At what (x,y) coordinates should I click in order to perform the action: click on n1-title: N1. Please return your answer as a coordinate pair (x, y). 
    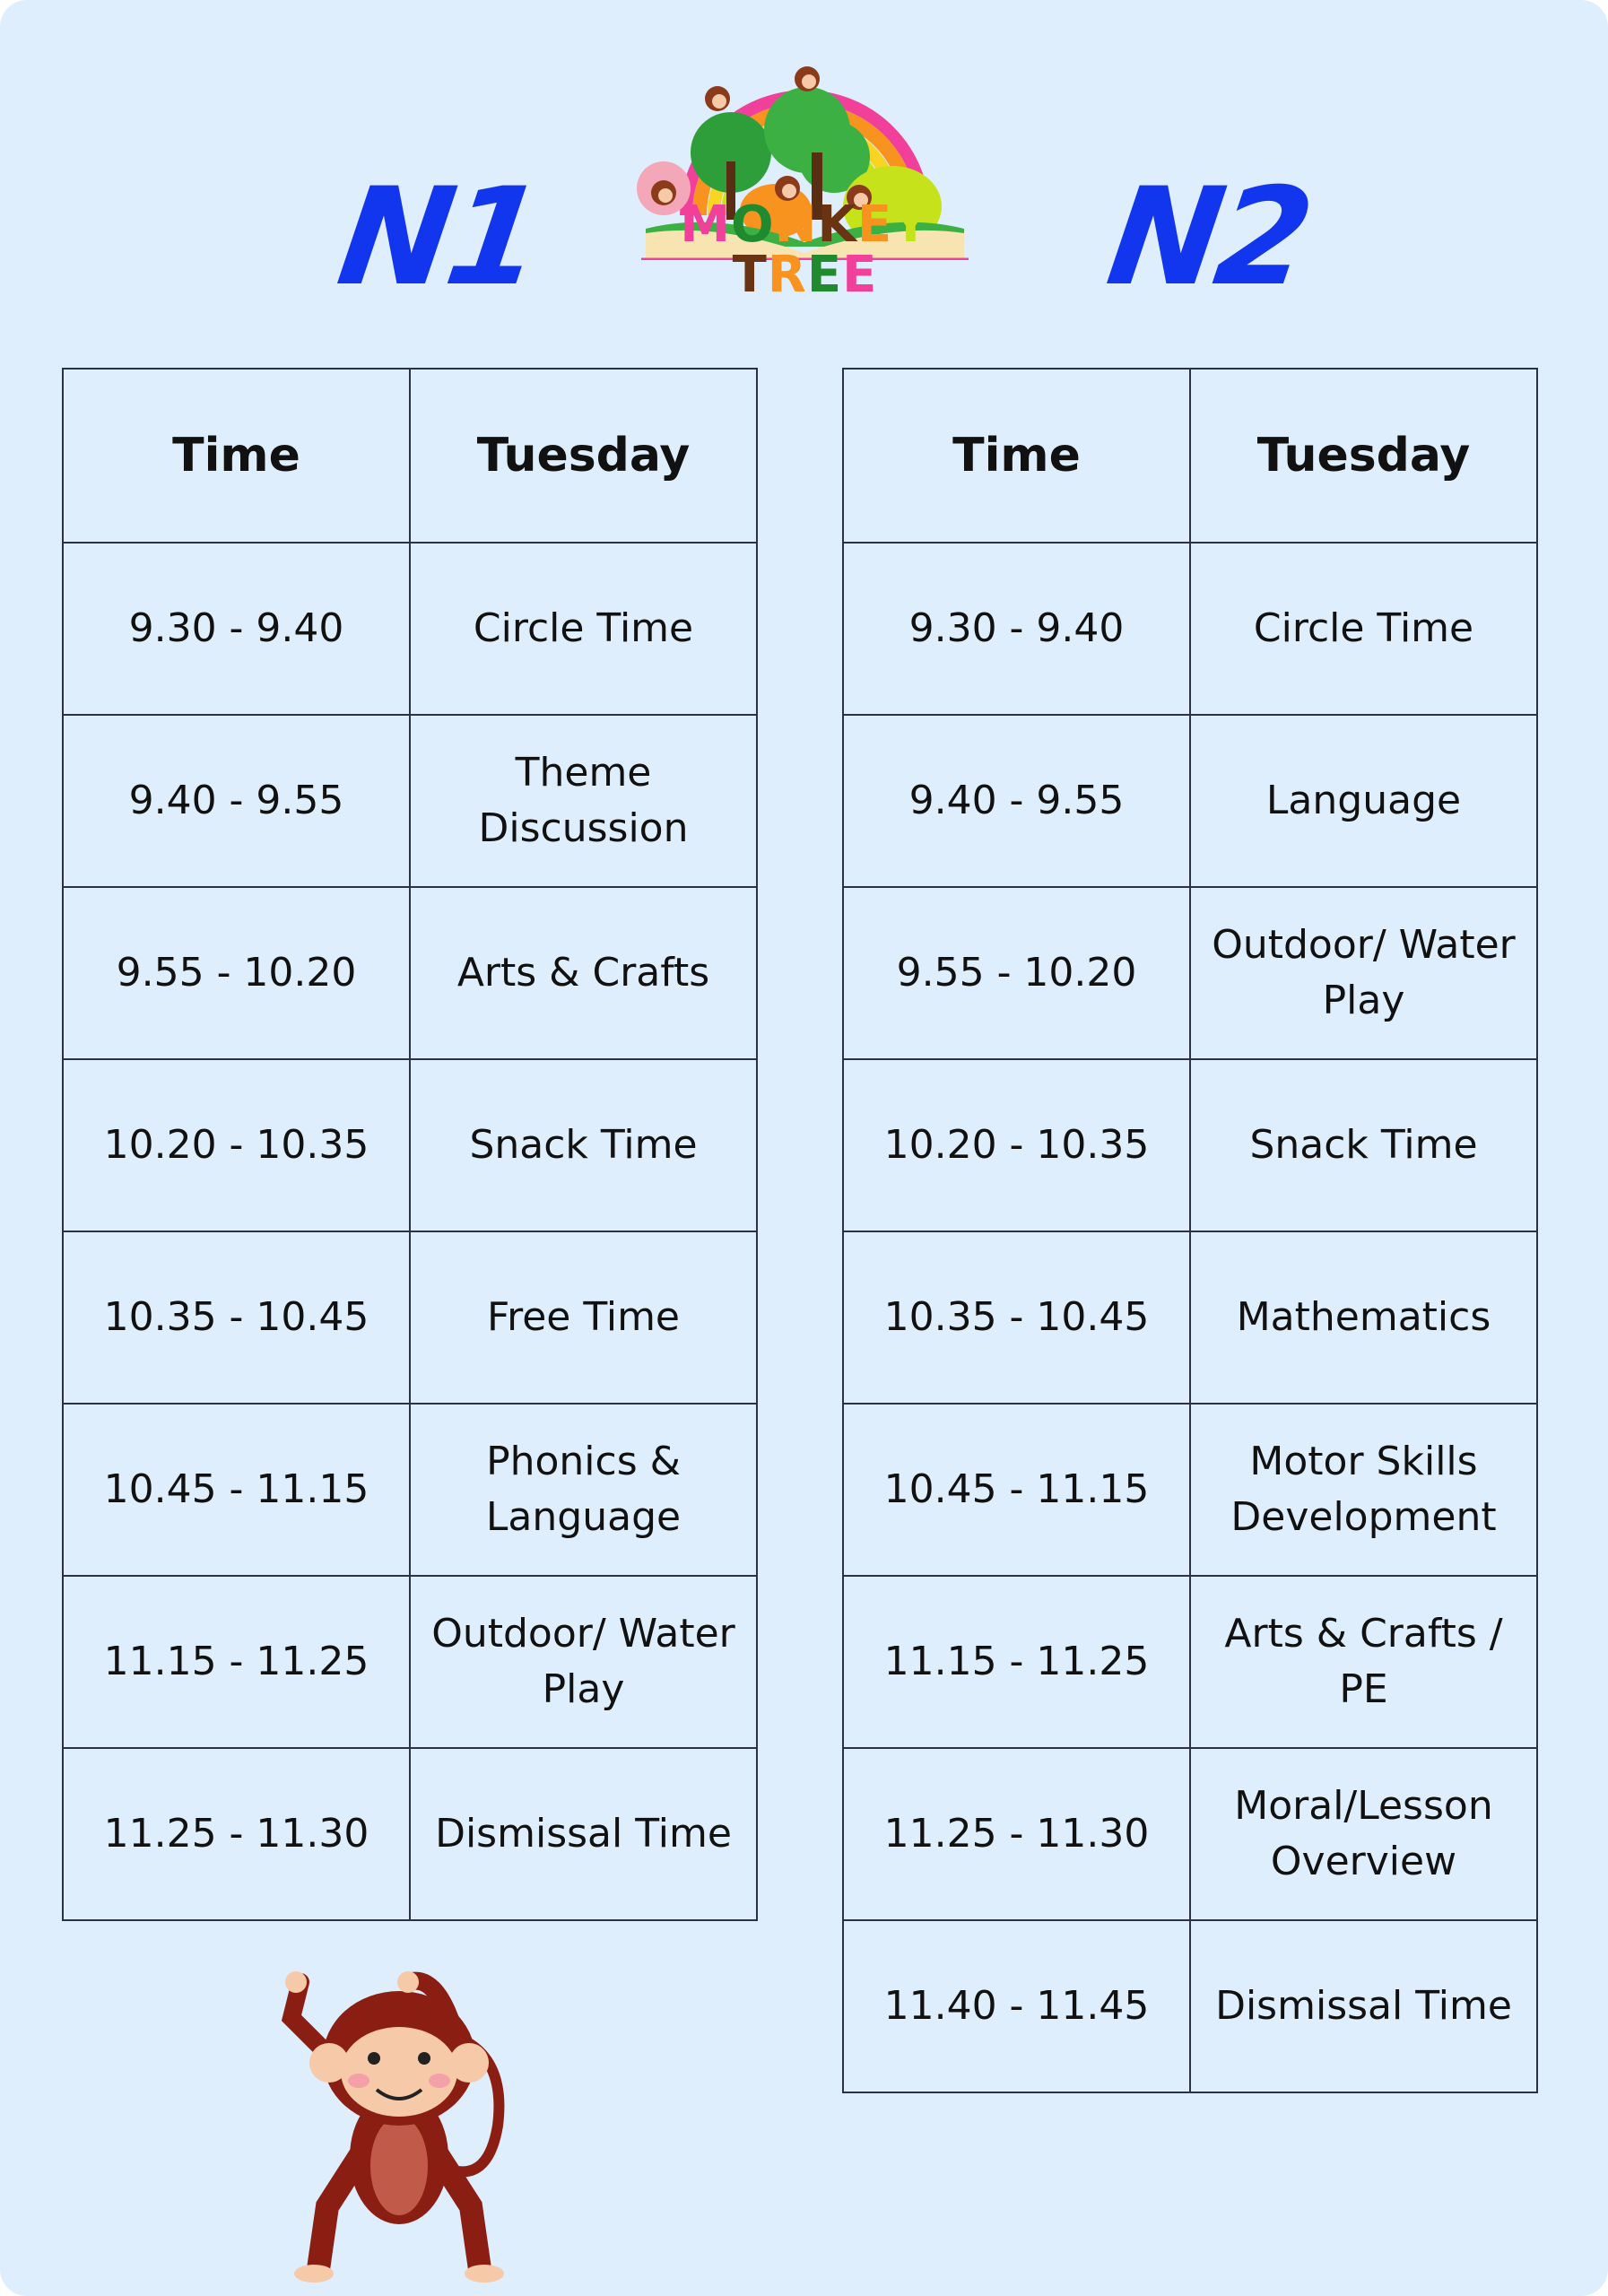
    Looking at the image, I should click on (439, 238).